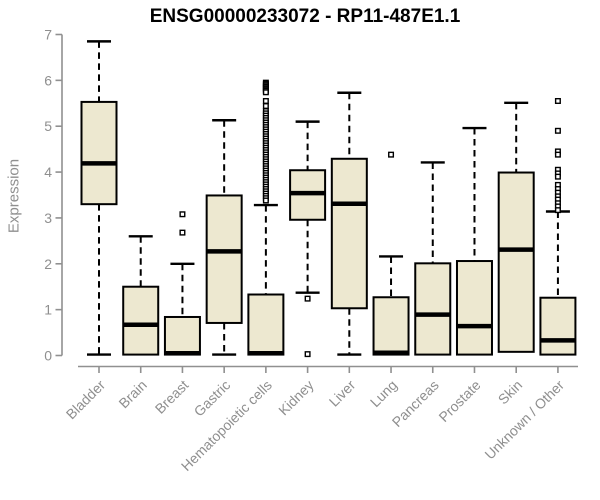  Describe the element at coordinates (296, 398) in the screenshot. I see `x-tick-label-kidney: Kidney` at that location.